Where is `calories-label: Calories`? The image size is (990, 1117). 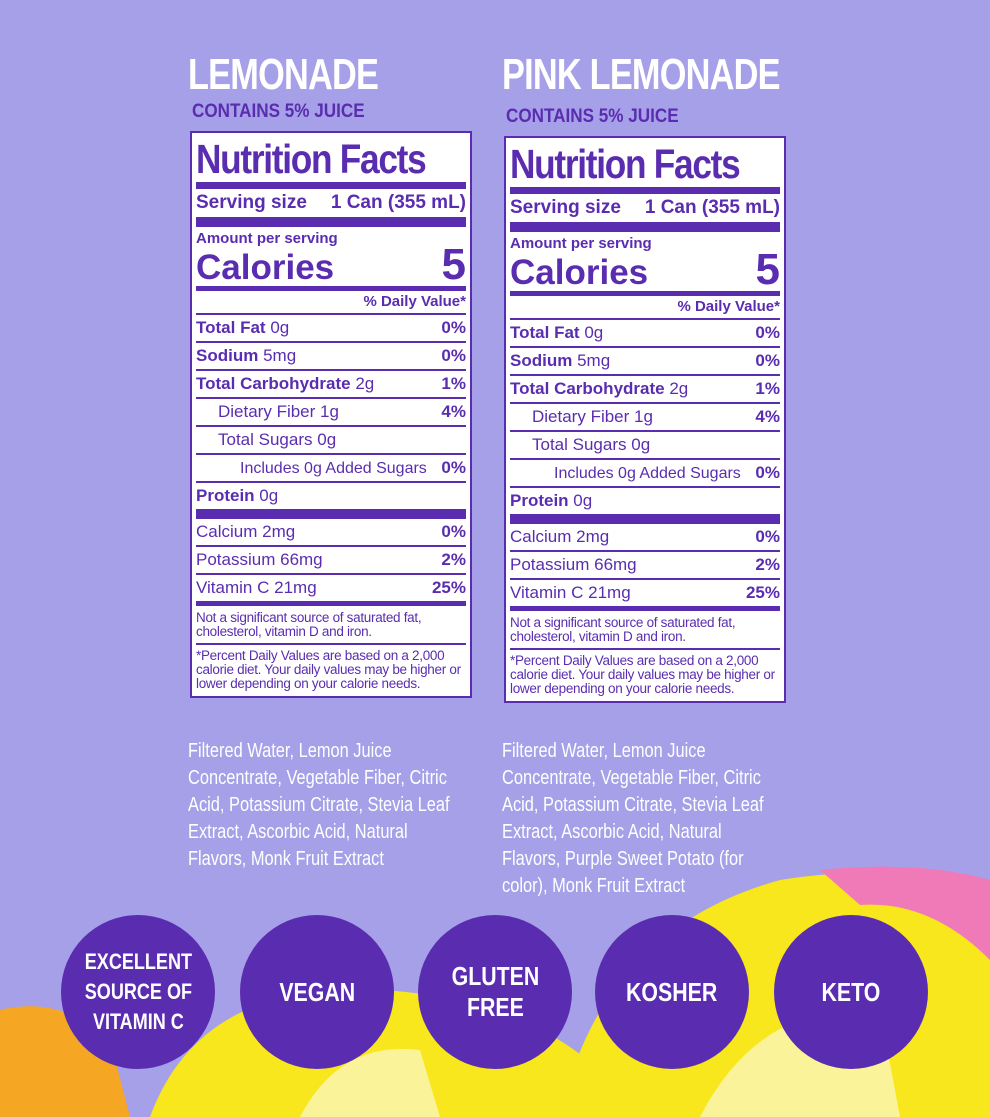 calories-label: Calories is located at coordinates (265, 267).